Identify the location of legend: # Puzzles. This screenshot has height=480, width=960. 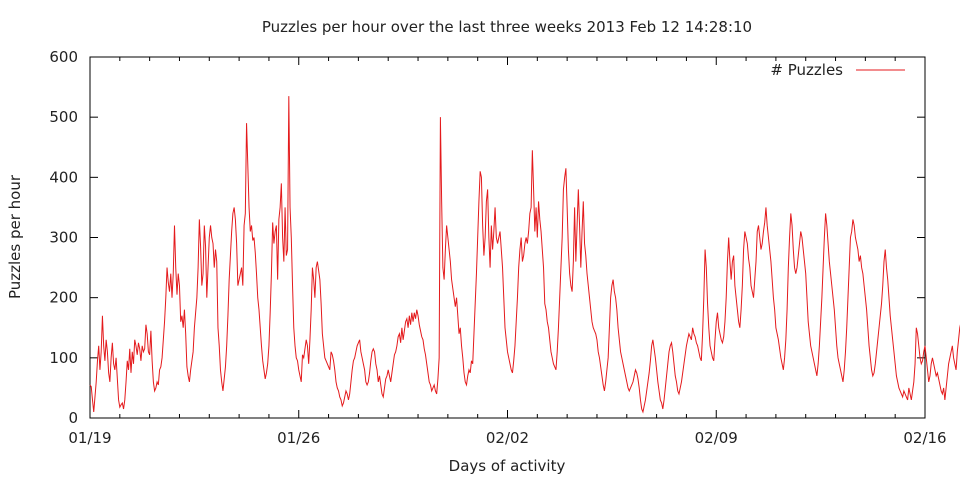
(837, 70).